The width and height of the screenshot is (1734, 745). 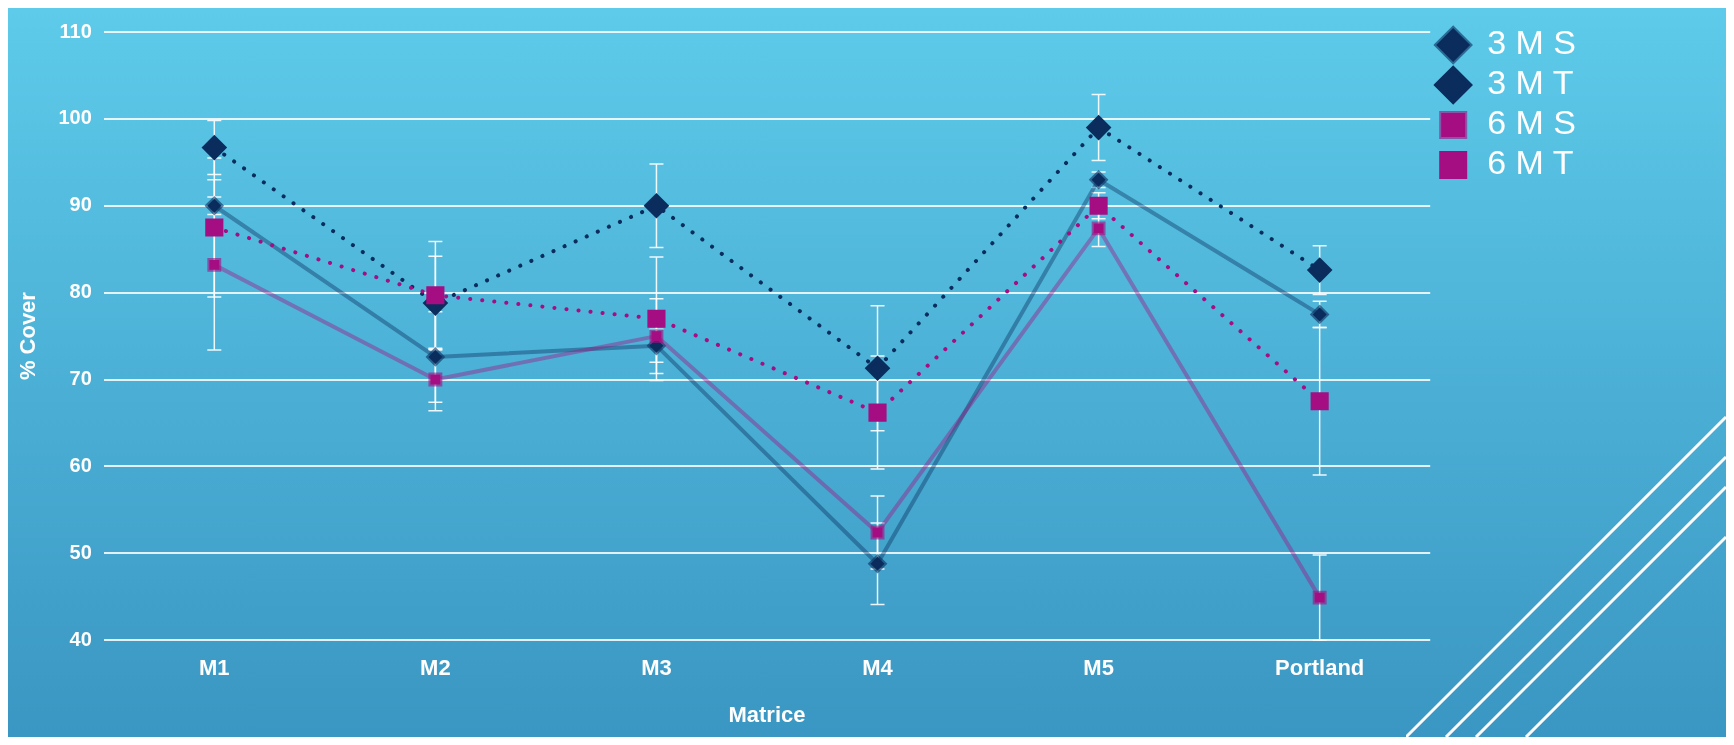 I want to click on x-tick-label: Portland, so click(x=1320, y=668).